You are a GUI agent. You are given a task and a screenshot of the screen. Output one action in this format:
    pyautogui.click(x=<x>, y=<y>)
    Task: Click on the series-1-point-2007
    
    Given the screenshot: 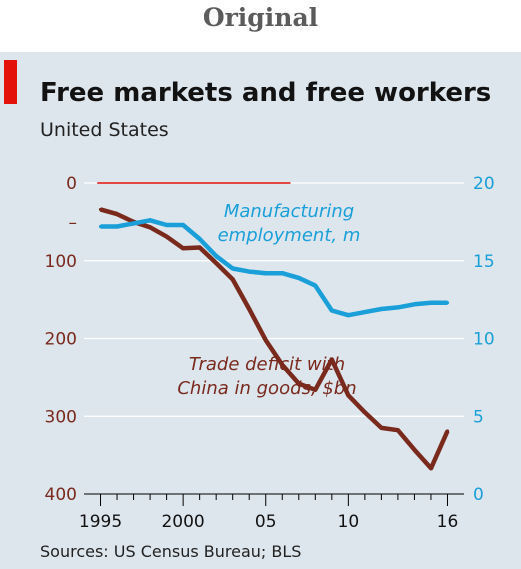 What is the action you would take?
    pyautogui.click(x=299, y=278)
    